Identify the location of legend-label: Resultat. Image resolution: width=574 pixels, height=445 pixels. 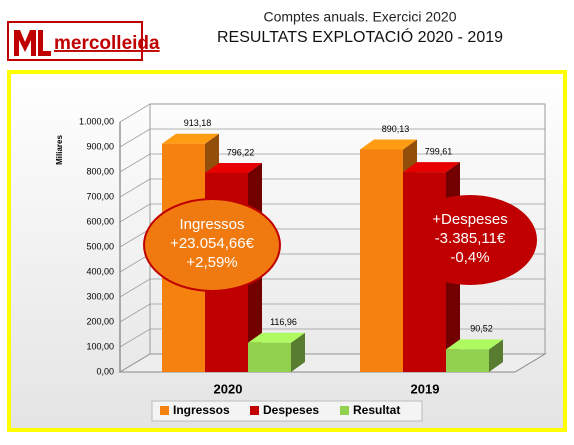
(376, 410).